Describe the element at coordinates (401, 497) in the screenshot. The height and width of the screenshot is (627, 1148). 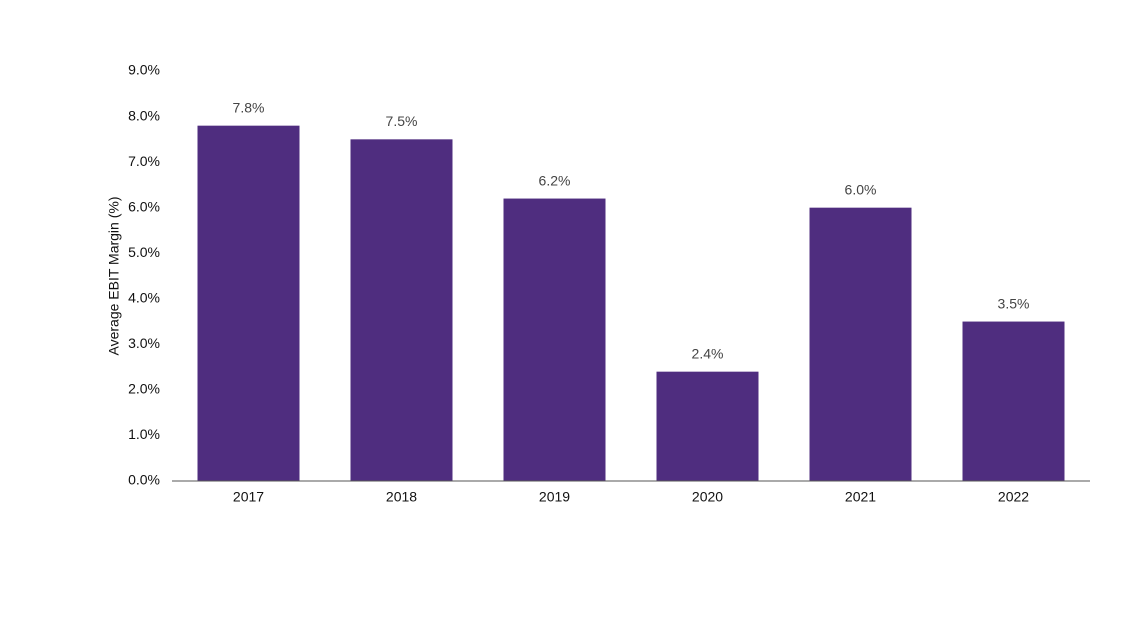
I see `x-tick-label: 2018` at that location.